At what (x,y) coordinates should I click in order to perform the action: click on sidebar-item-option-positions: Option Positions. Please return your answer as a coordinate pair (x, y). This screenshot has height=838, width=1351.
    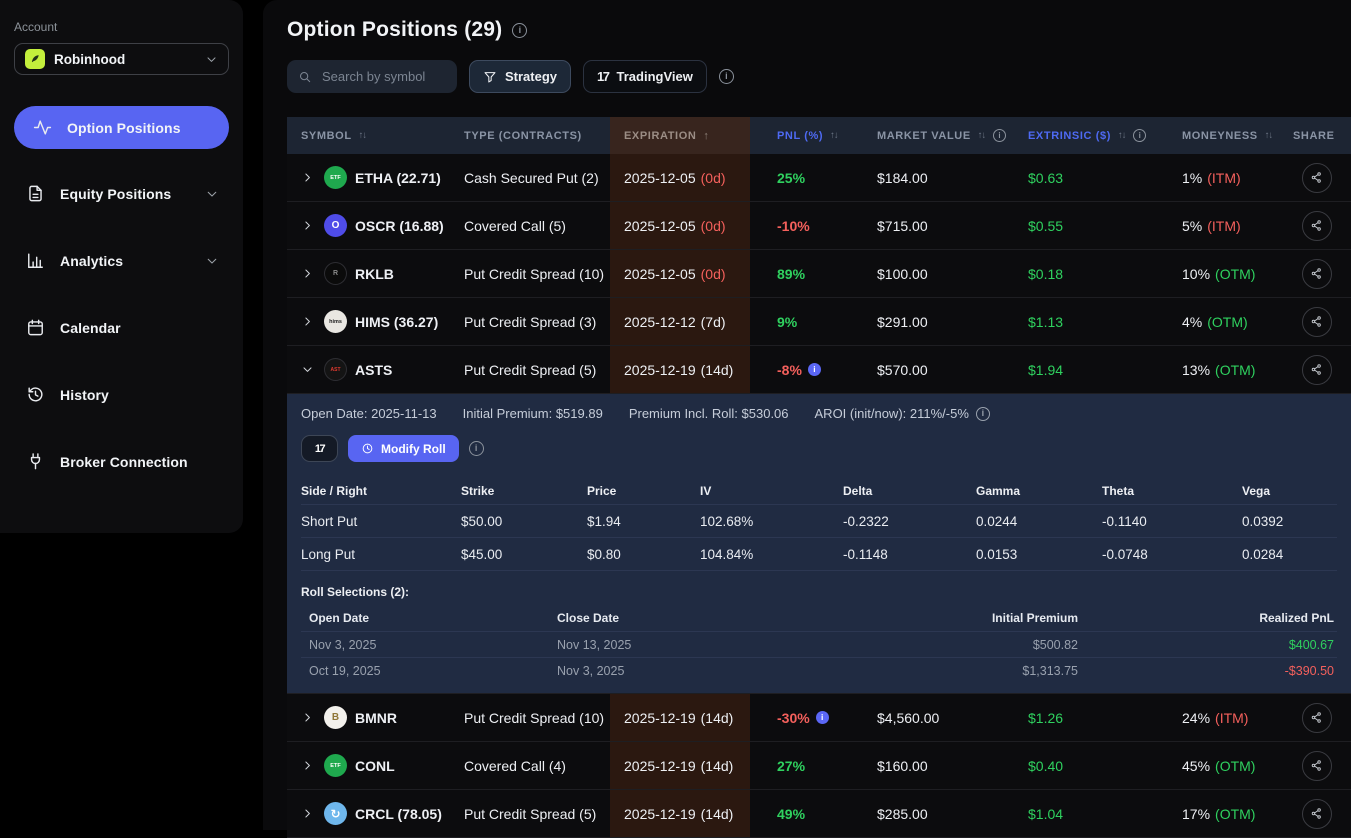
    Looking at the image, I should click on (121, 127).